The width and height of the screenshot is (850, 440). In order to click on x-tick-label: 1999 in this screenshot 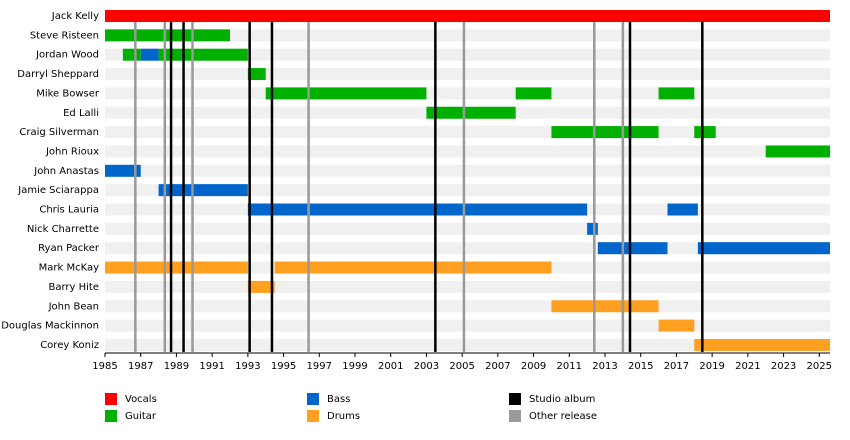, I will do `click(354, 366)`.